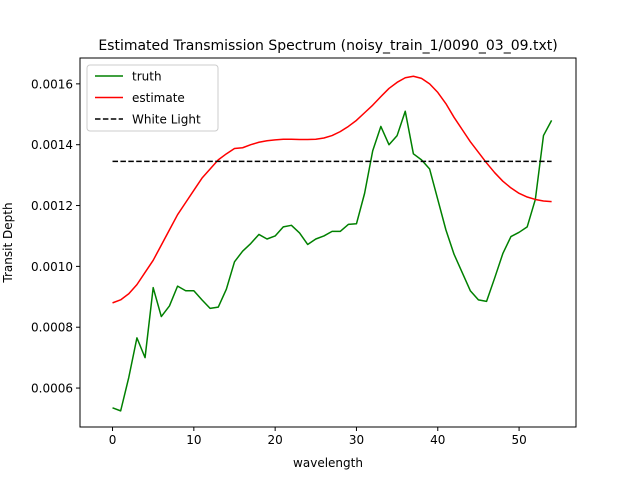  What do you see at coordinates (52, 145) in the screenshot?
I see `y-tick-label: 0.0014` at bounding box center [52, 145].